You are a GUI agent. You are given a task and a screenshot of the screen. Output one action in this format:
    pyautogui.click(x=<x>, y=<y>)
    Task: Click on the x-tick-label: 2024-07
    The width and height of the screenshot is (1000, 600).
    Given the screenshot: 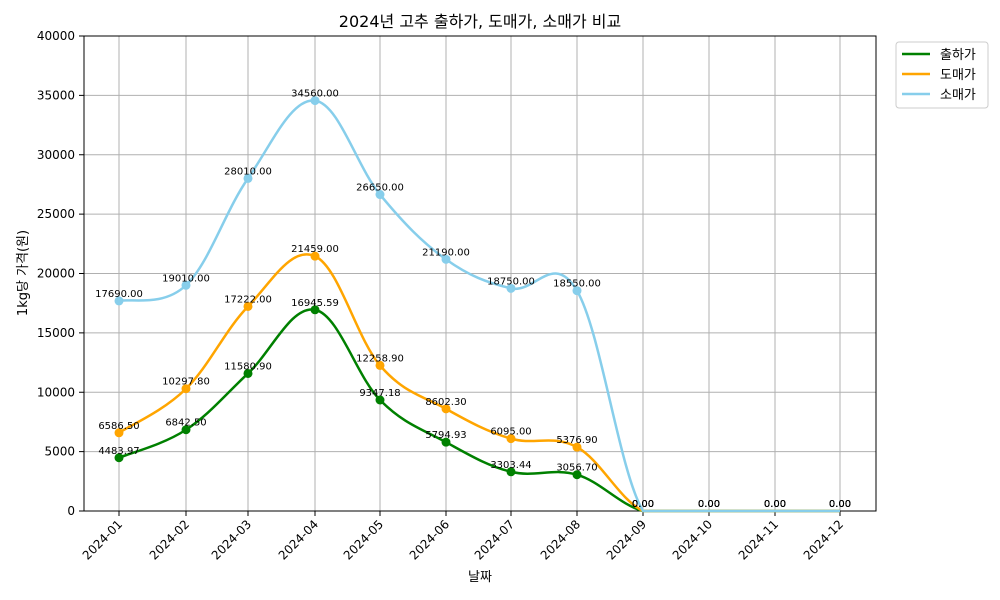 What is the action you would take?
    pyautogui.click(x=494, y=539)
    